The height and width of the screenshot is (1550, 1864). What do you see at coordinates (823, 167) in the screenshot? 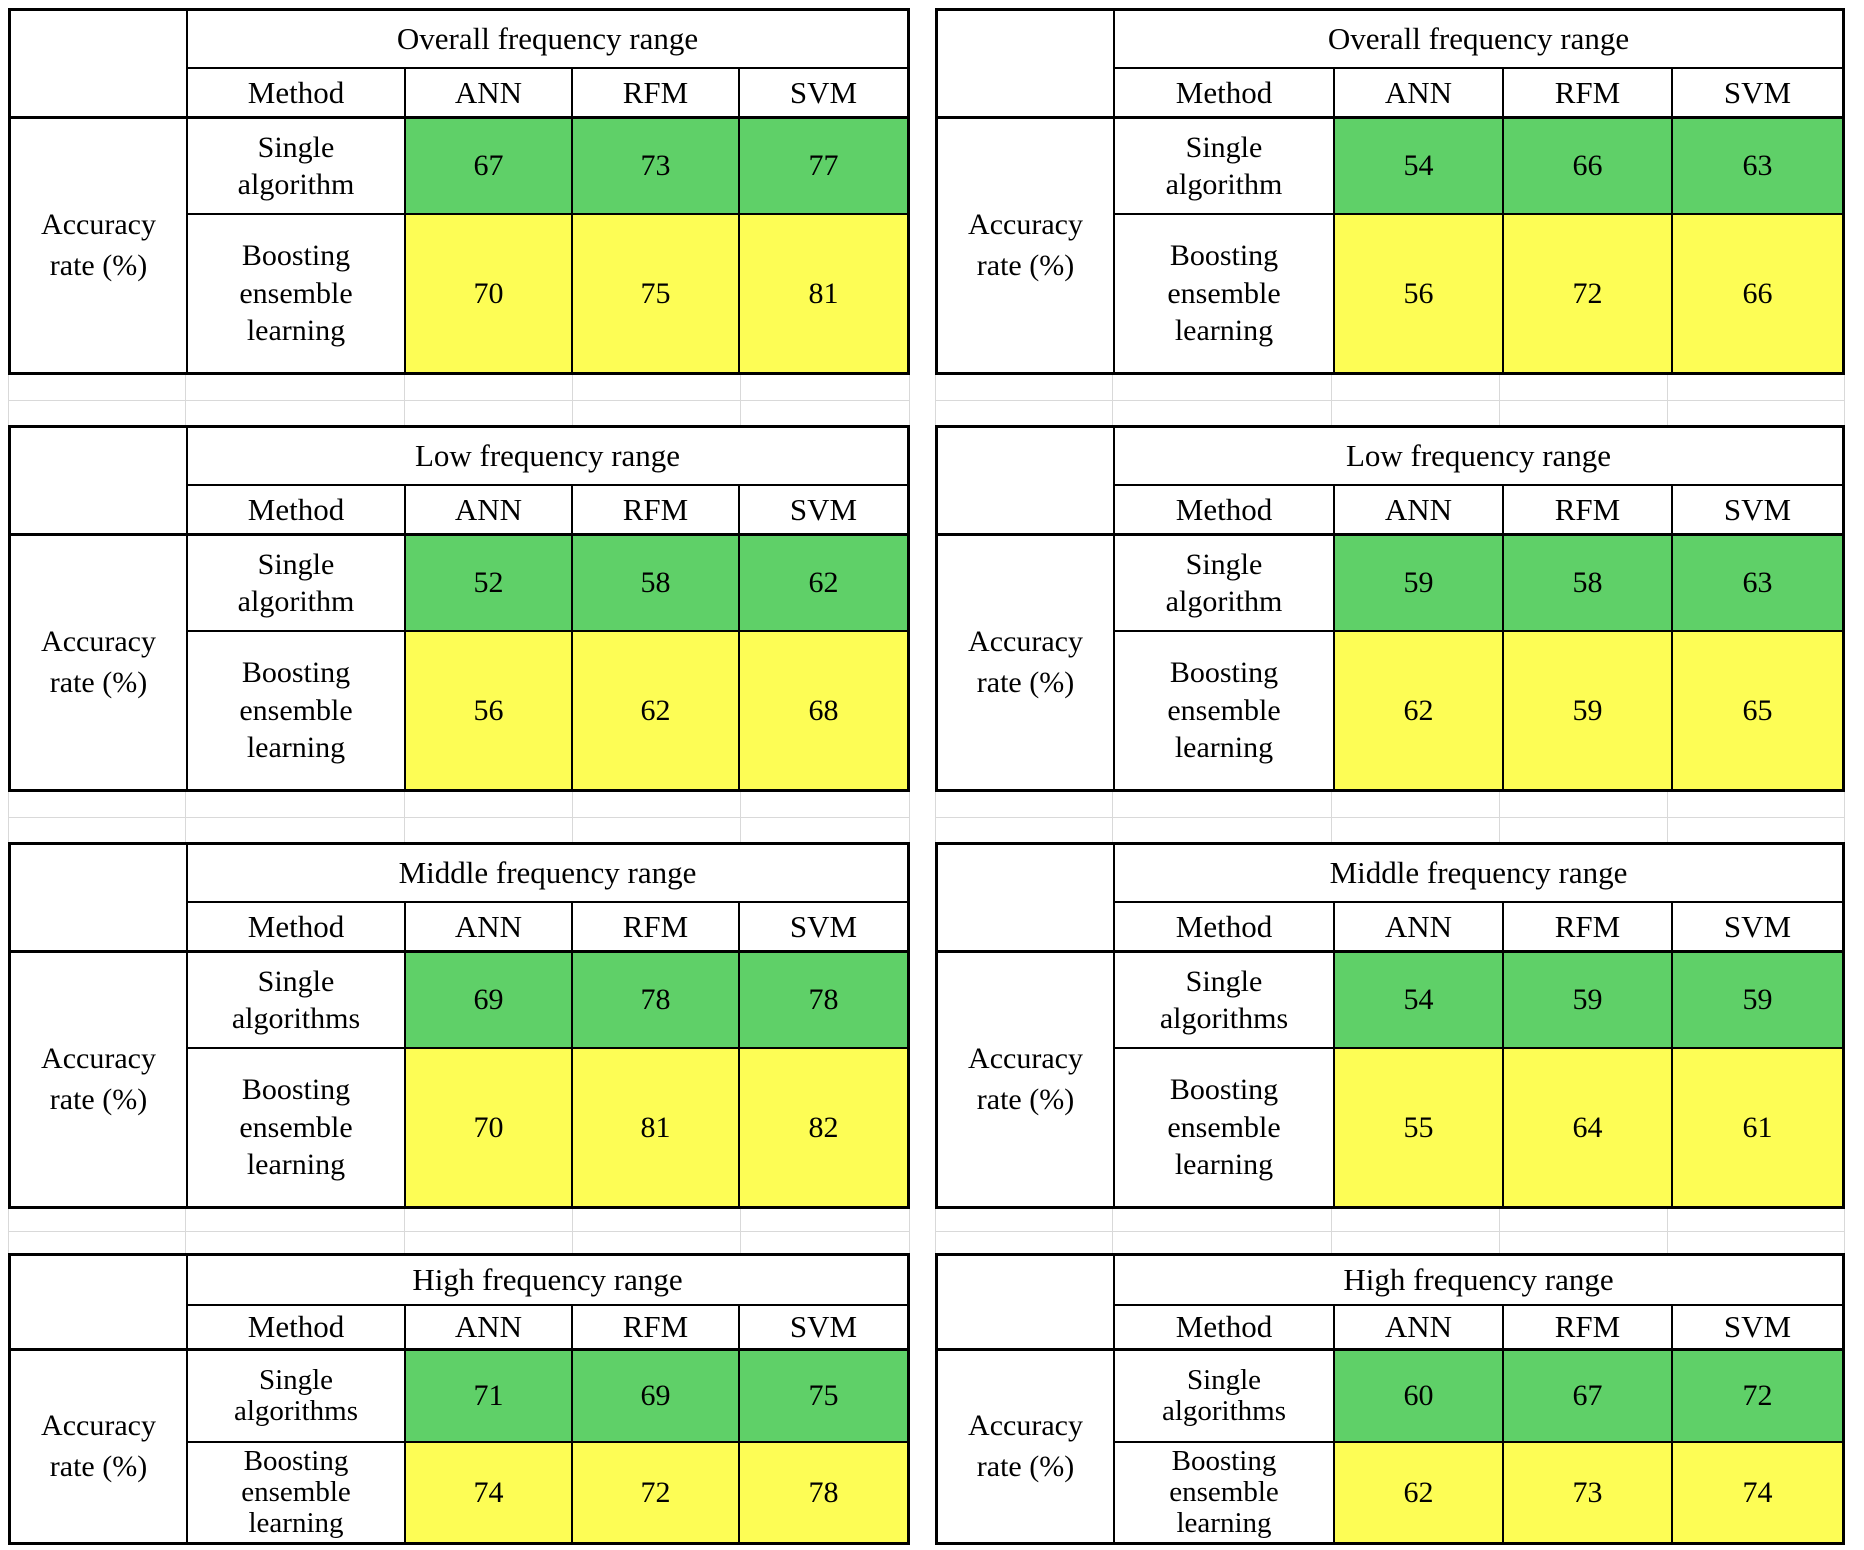
I see `value-cell: 77` at bounding box center [823, 167].